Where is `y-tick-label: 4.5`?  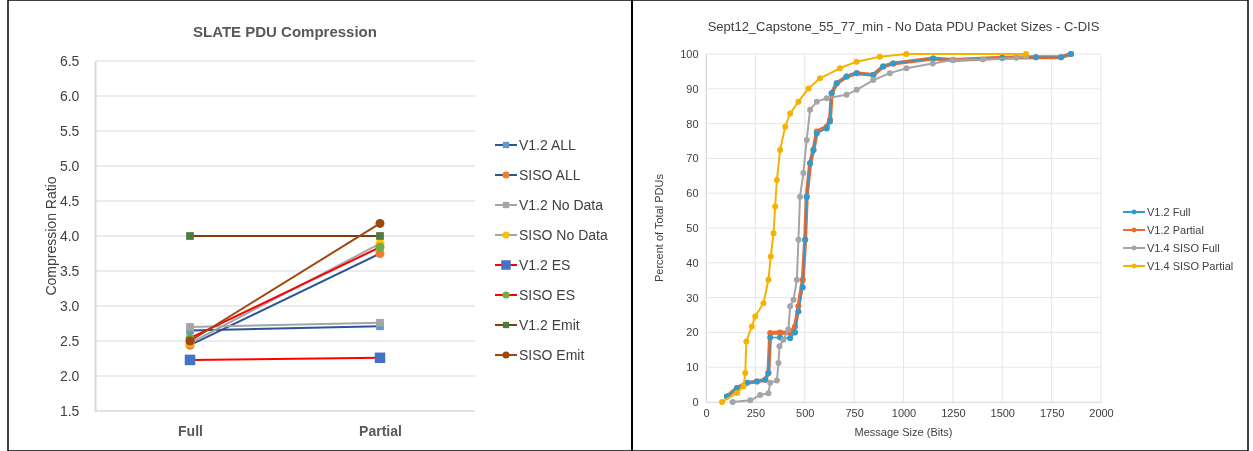
y-tick-label: 4.5 is located at coordinates (69, 200).